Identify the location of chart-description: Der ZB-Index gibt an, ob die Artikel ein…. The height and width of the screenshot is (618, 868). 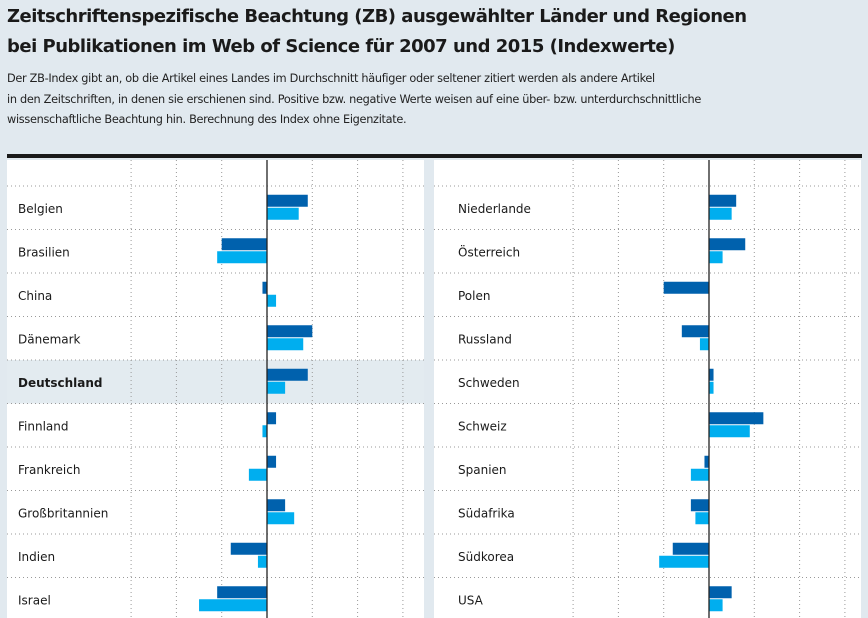
(354, 100).